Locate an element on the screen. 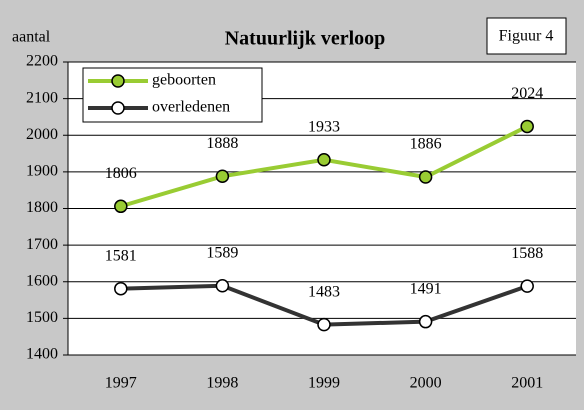 The width and height of the screenshot is (584, 410). y-tick-label: 1900 is located at coordinates (42, 171).